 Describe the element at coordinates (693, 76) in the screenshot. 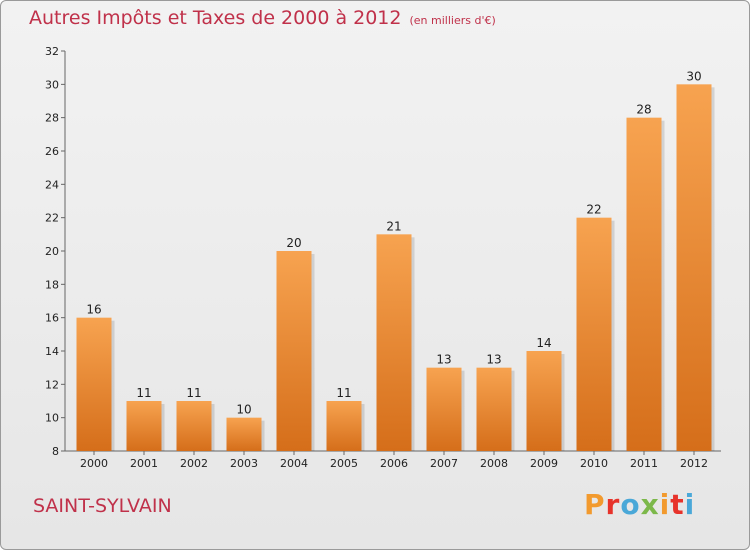

I see `data-label: 30` at that location.